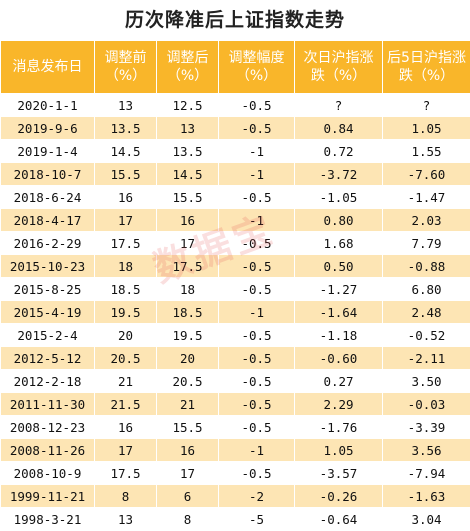 Image resolution: width=470 pixels, height=531 pixels. What do you see at coordinates (426, 404) in the screenshot?
I see `cell-next-5-days: -0.03` at bounding box center [426, 404].